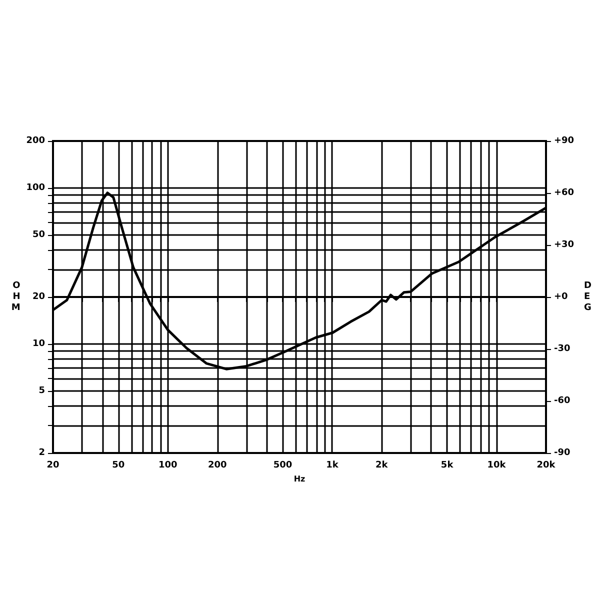 This screenshot has height=600, width=600. I want to click on x-tick-label: 500, so click(282, 465).